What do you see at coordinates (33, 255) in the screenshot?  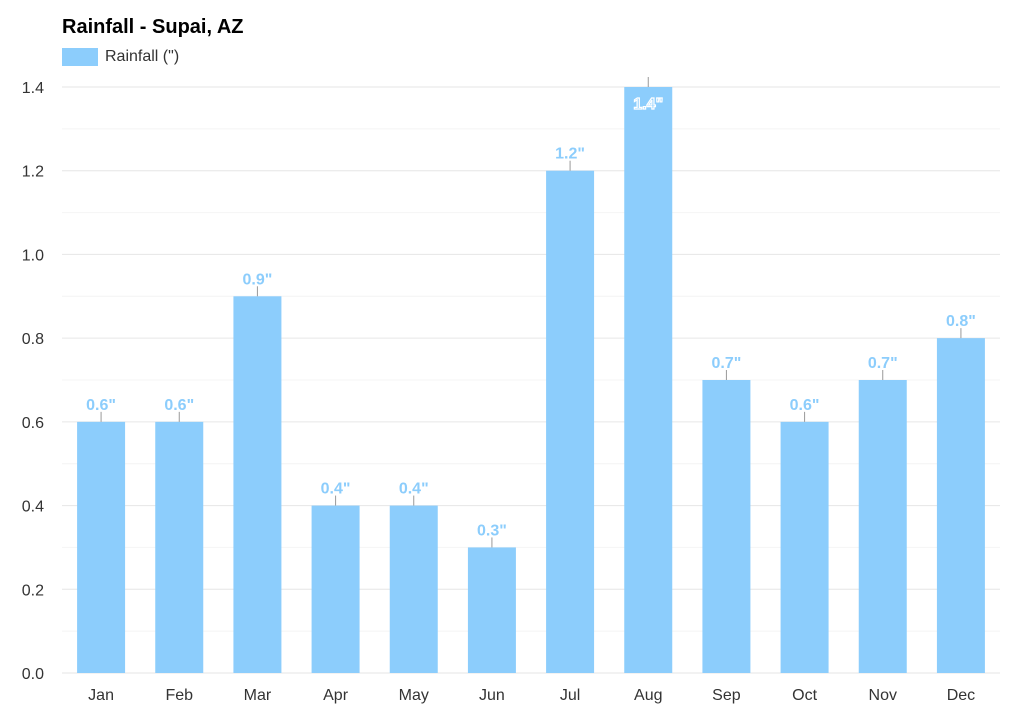 I see `y-tick-label: 1.0` at bounding box center [33, 255].